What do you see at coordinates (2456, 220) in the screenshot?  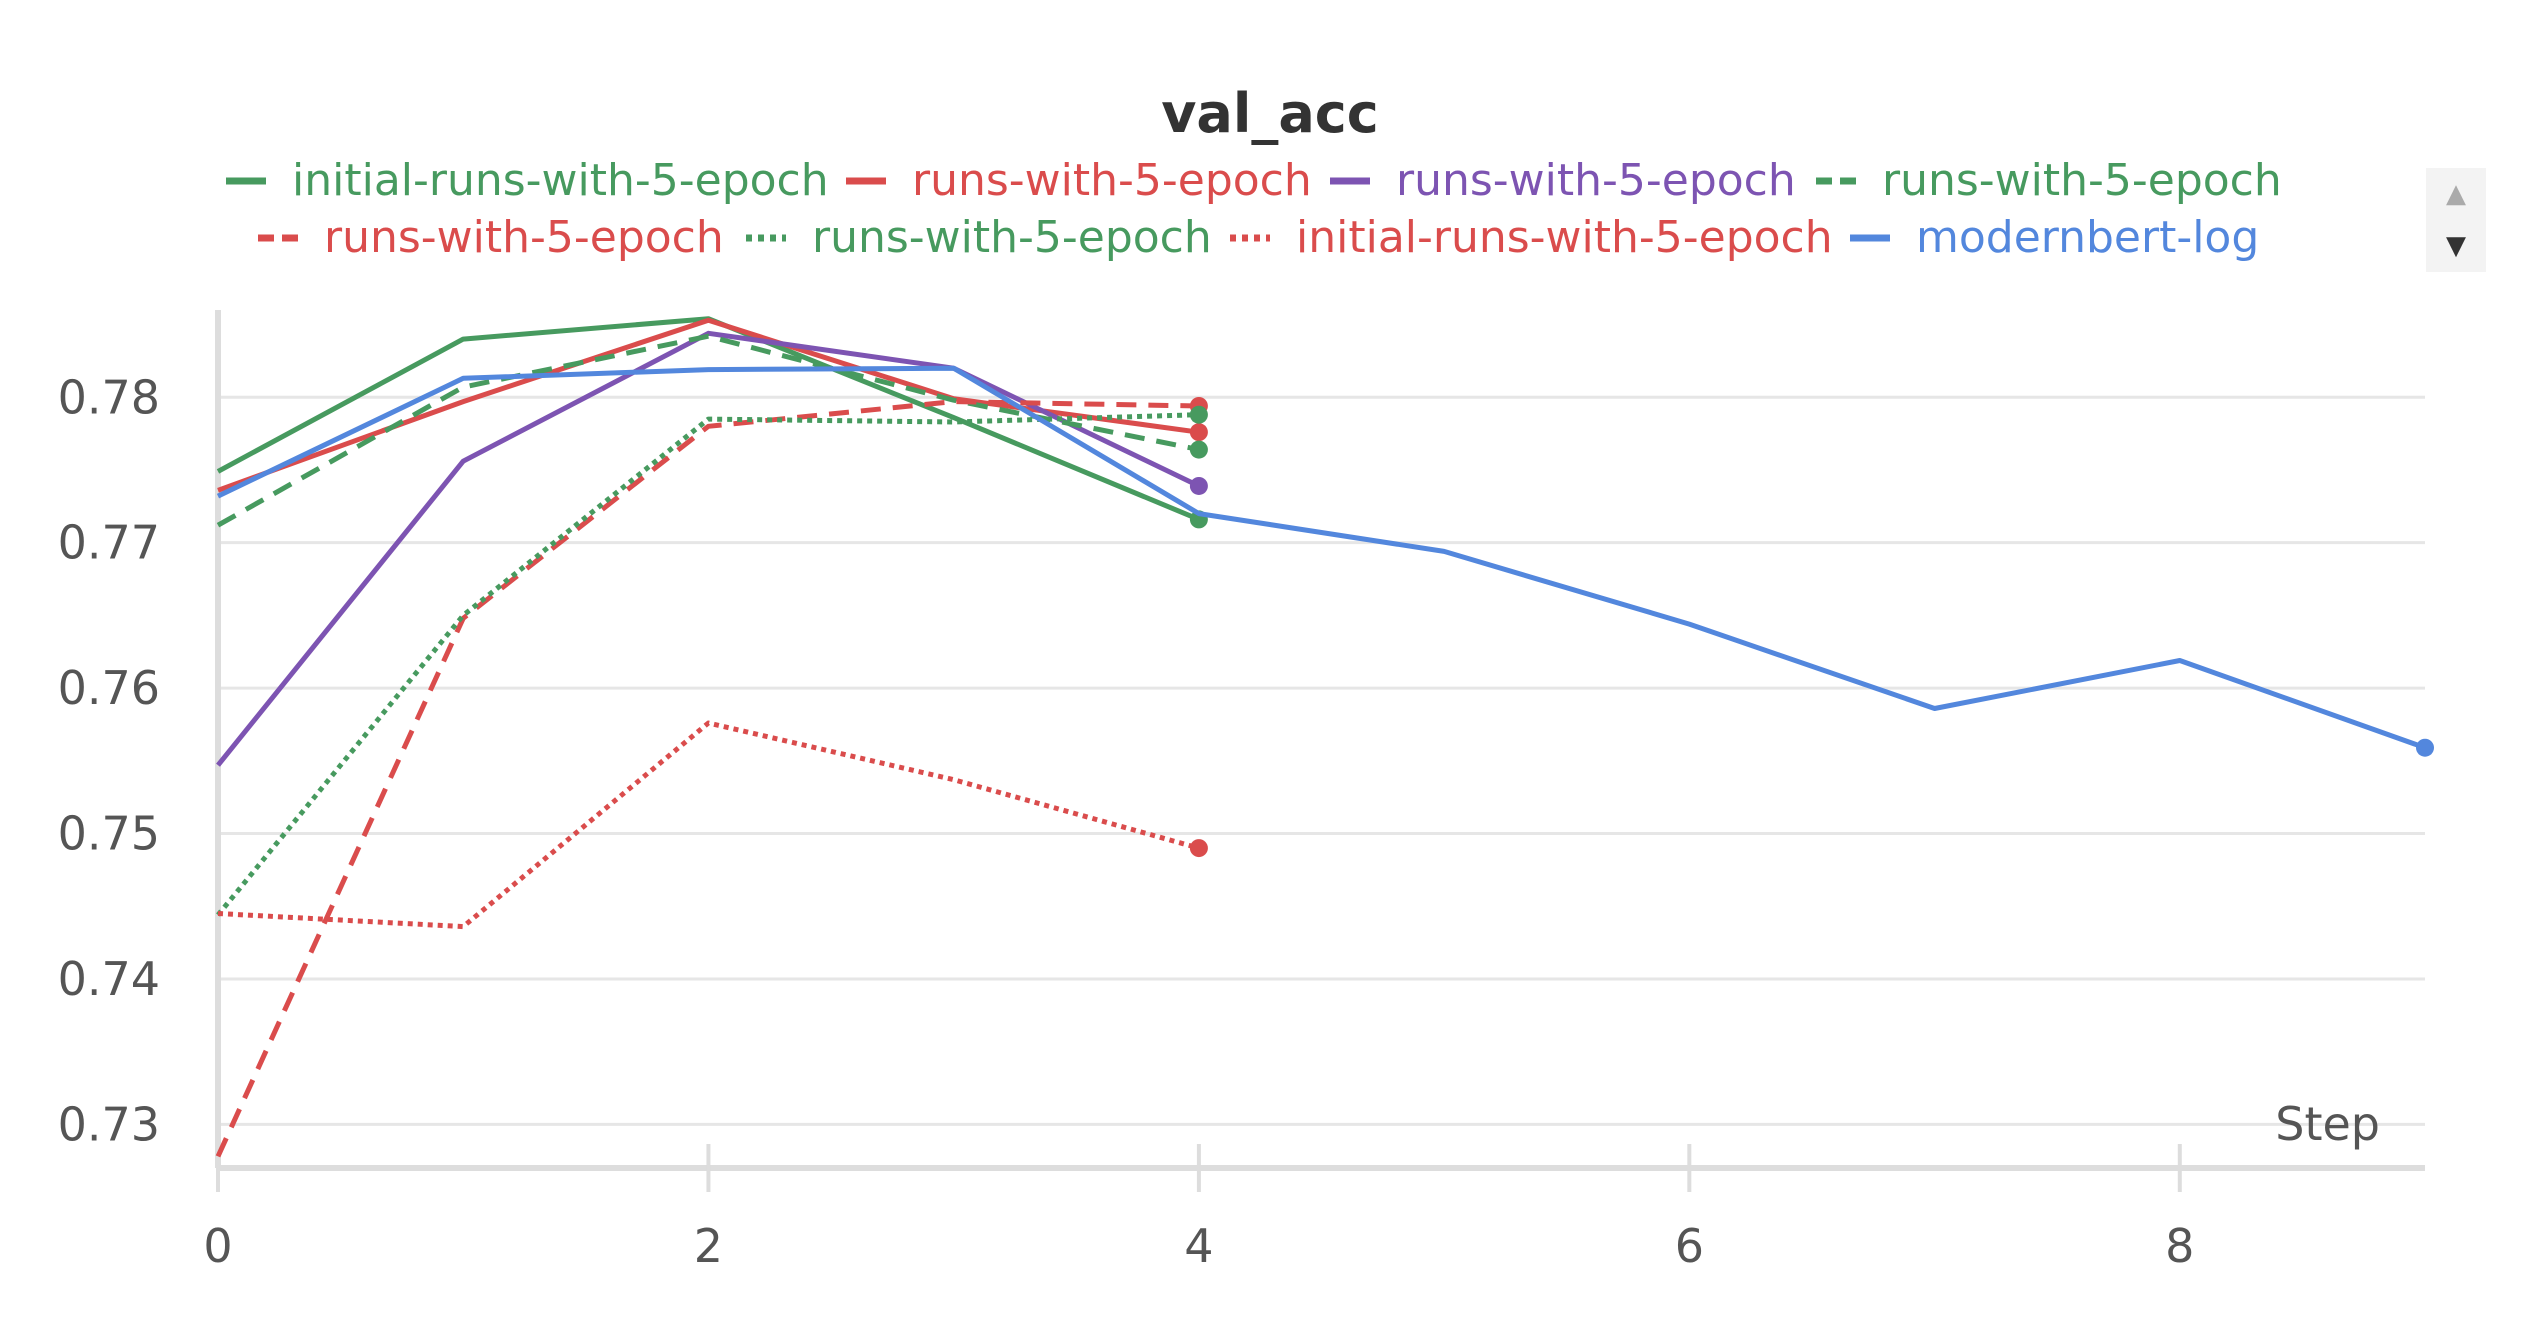 I see `legend-scroll-control: ▲ ▼` at bounding box center [2456, 220].